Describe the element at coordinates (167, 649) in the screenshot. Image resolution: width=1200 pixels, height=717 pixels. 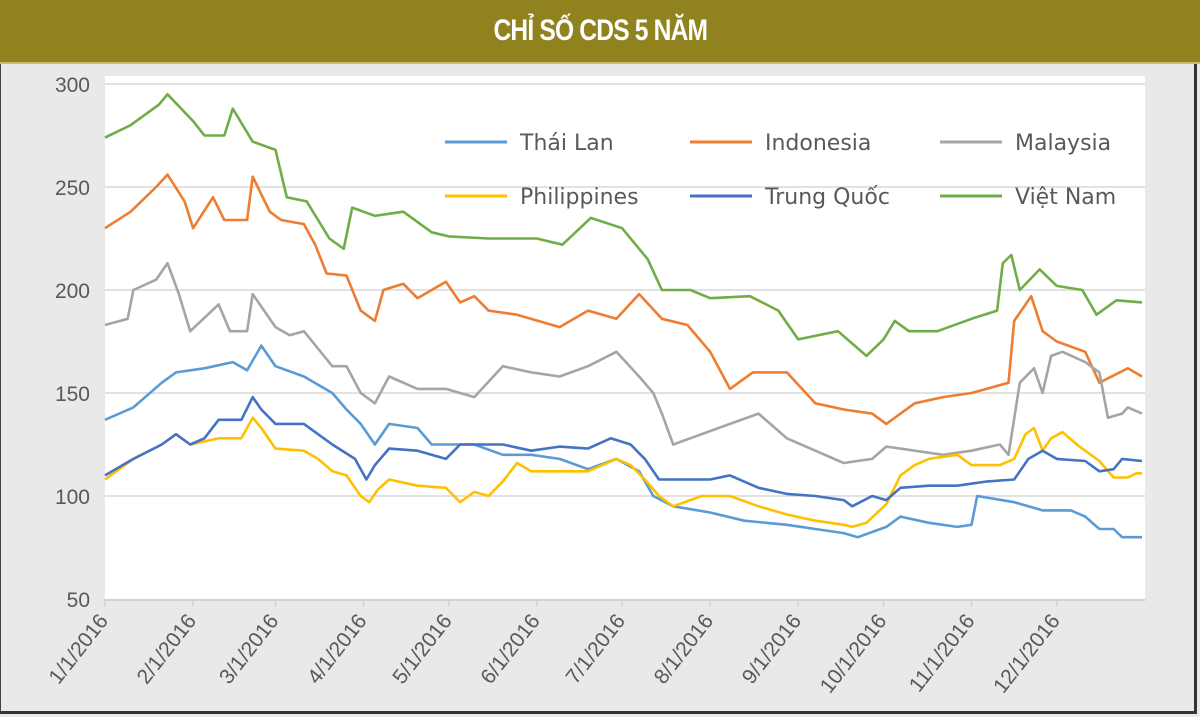
I see `x-tick-label: 2/1/2016` at that location.